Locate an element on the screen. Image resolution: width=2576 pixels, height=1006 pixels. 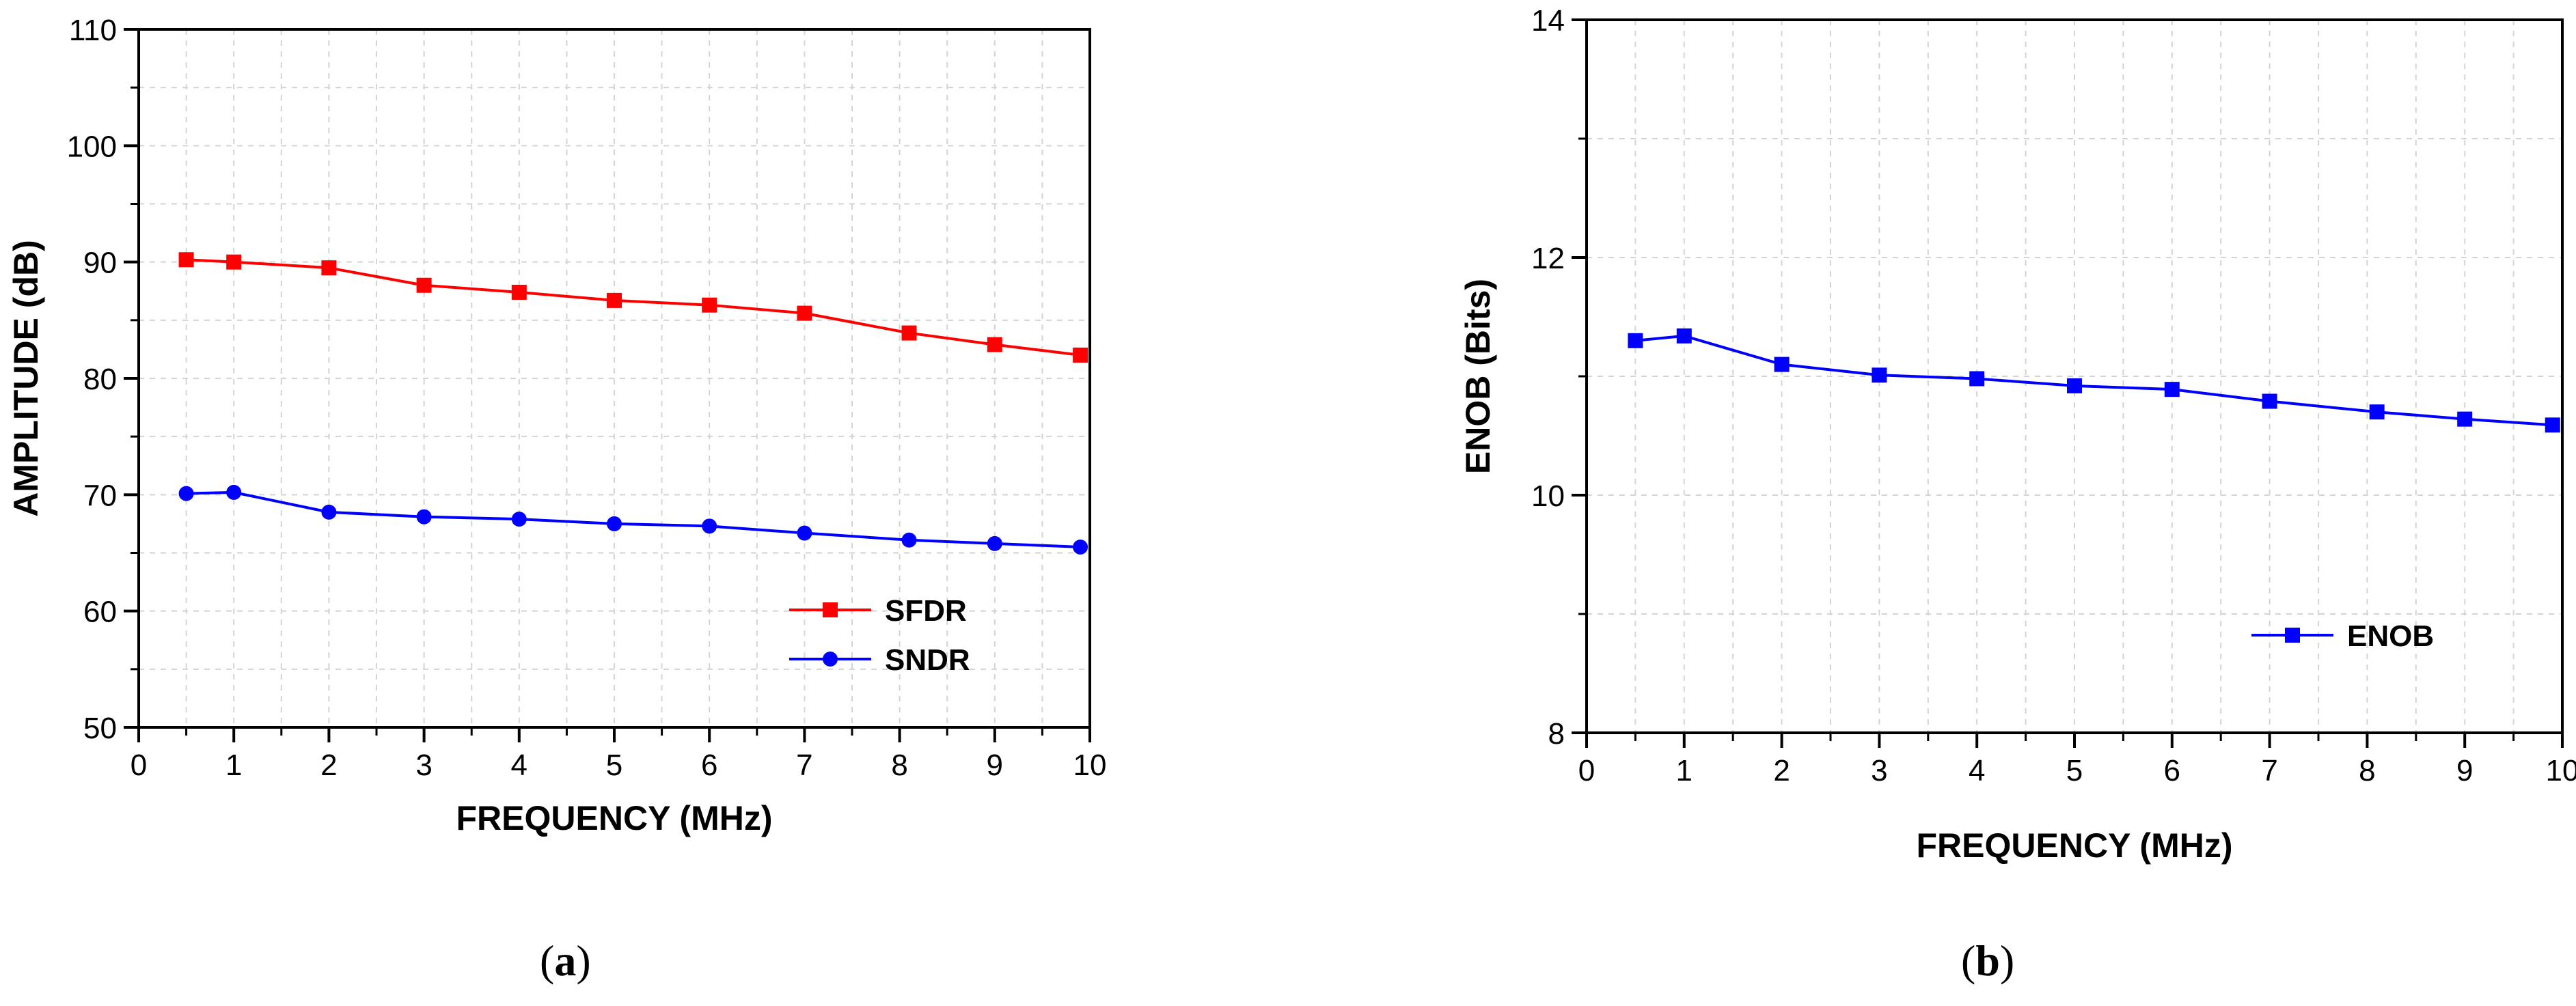
y-tick-label: 10 is located at coordinates (1548, 496).